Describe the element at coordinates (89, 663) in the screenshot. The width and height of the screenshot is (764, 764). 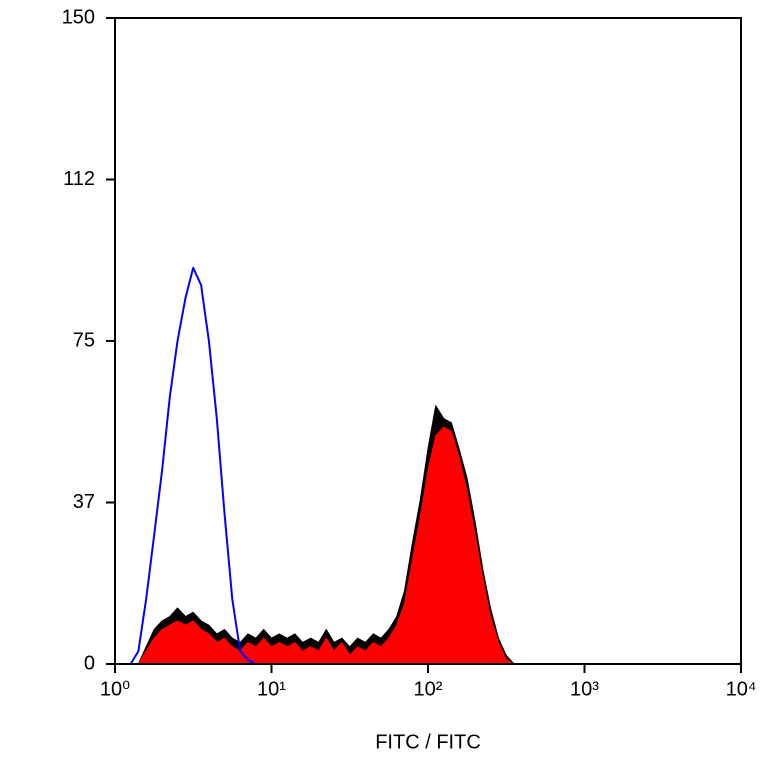
I see `y-tick-label: 0` at that location.